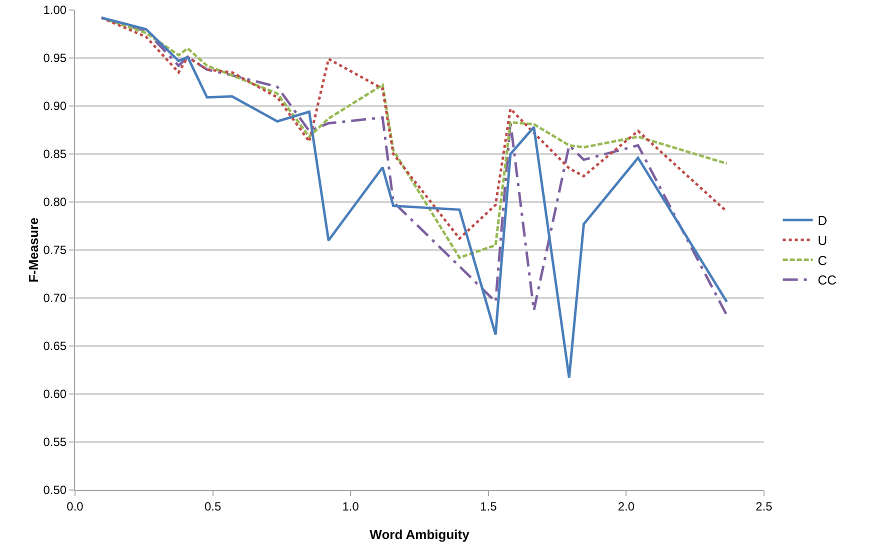 The width and height of the screenshot is (874, 550). Describe the element at coordinates (55, 154) in the screenshot. I see `y-tick-label: 0.85` at that location.